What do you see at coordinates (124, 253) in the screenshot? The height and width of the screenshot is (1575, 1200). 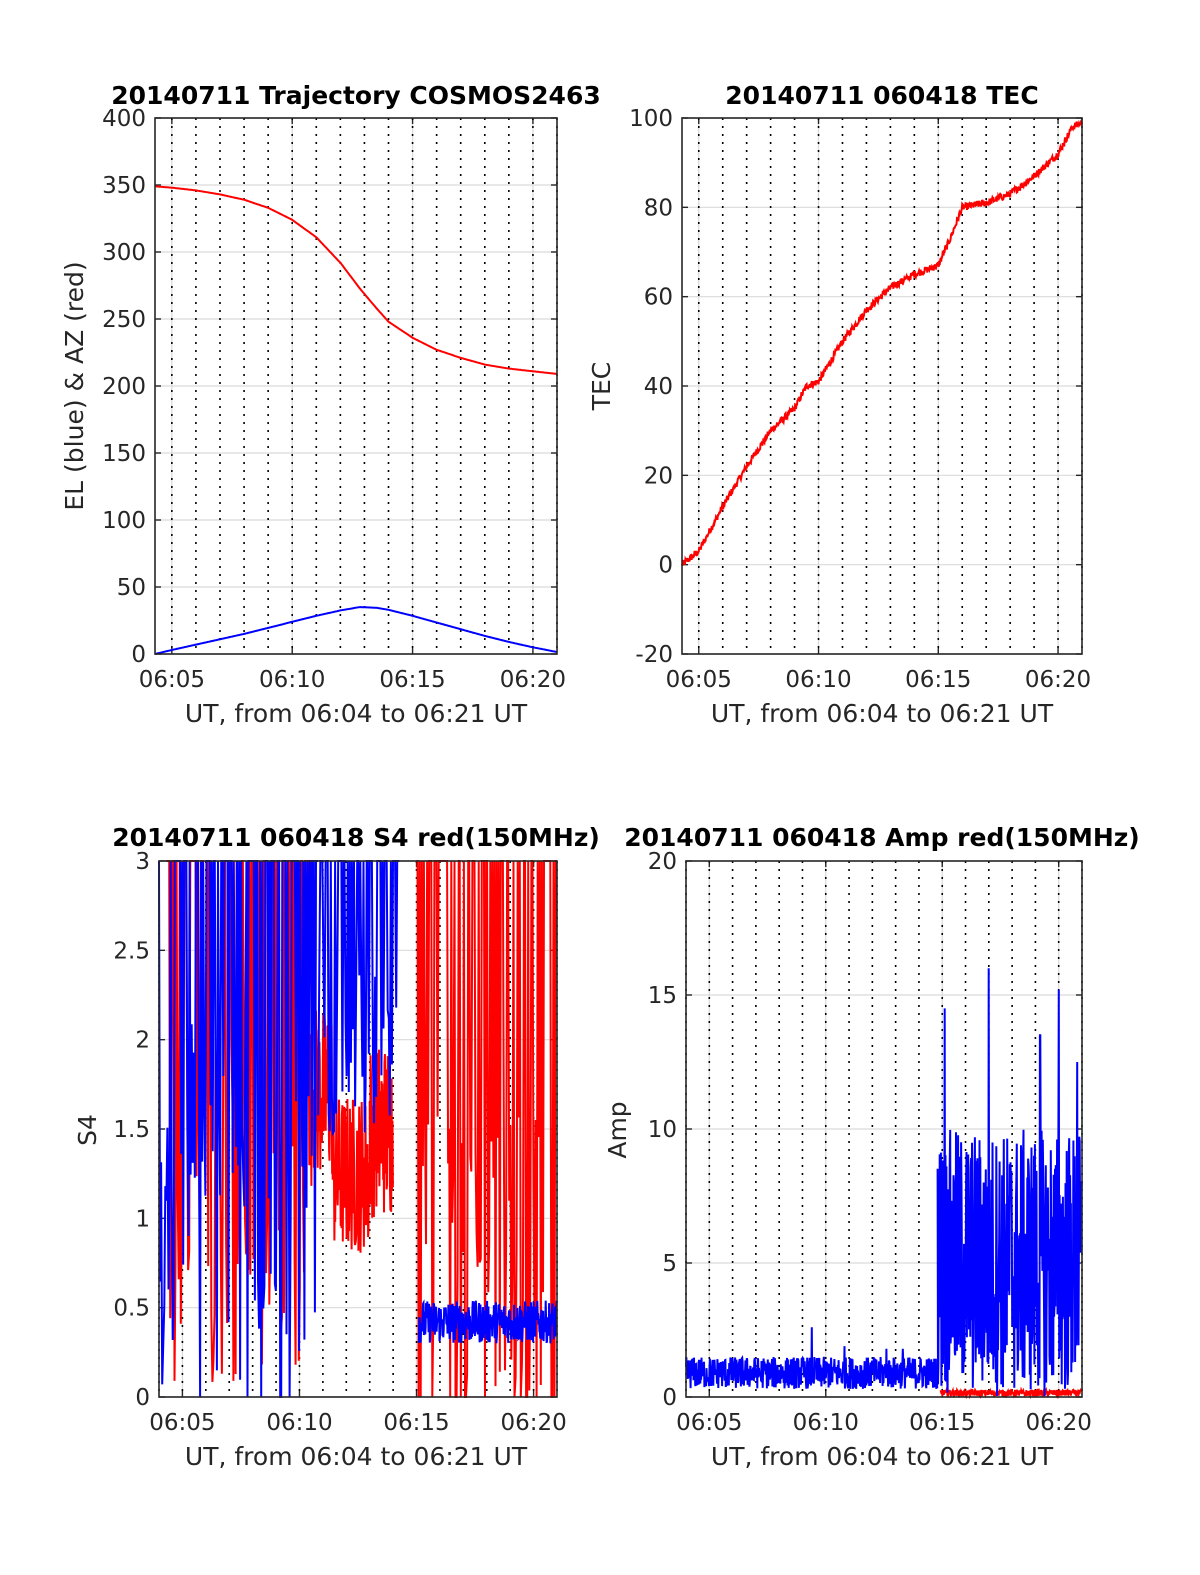 I see `y-tick-label: 300` at bounding box center [124, 253].